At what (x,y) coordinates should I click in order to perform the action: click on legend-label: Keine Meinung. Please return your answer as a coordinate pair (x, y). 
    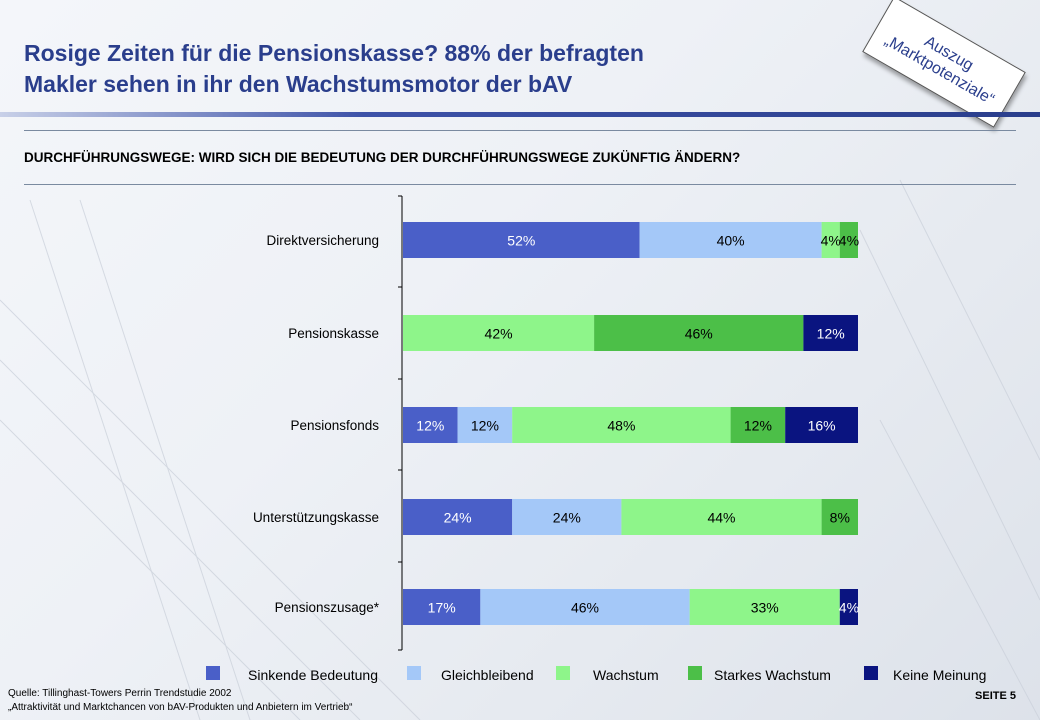
    Looking at the image, I should click on (939, 675).